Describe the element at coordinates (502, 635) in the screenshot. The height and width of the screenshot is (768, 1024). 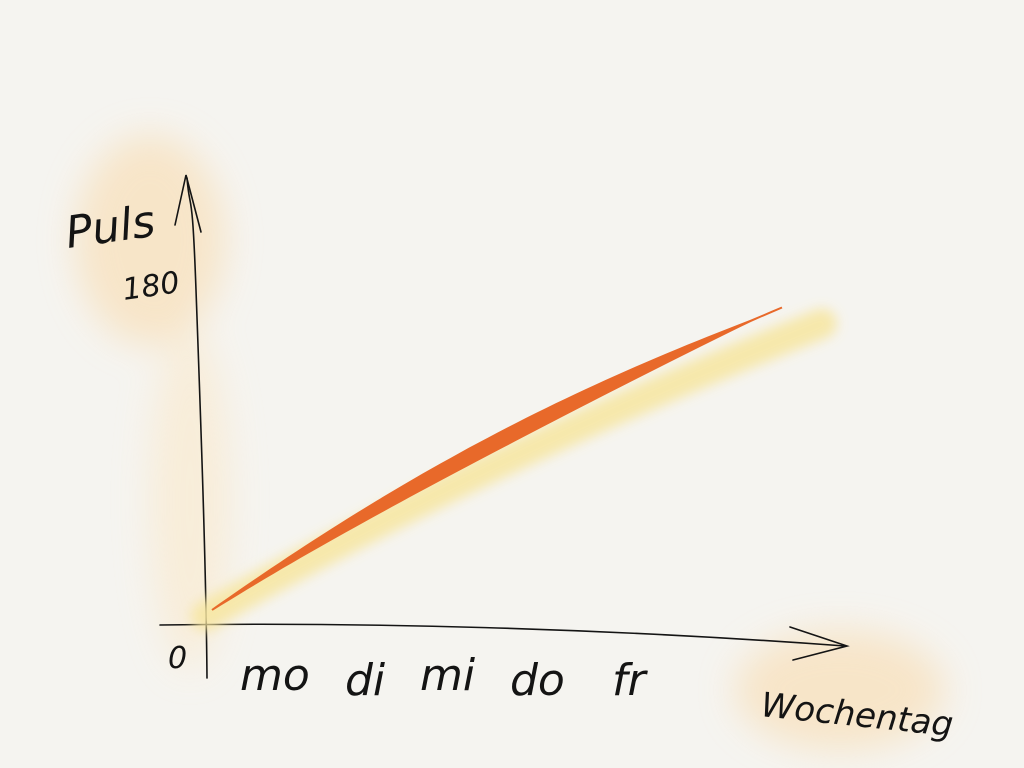
I see `x-axis` at that location.